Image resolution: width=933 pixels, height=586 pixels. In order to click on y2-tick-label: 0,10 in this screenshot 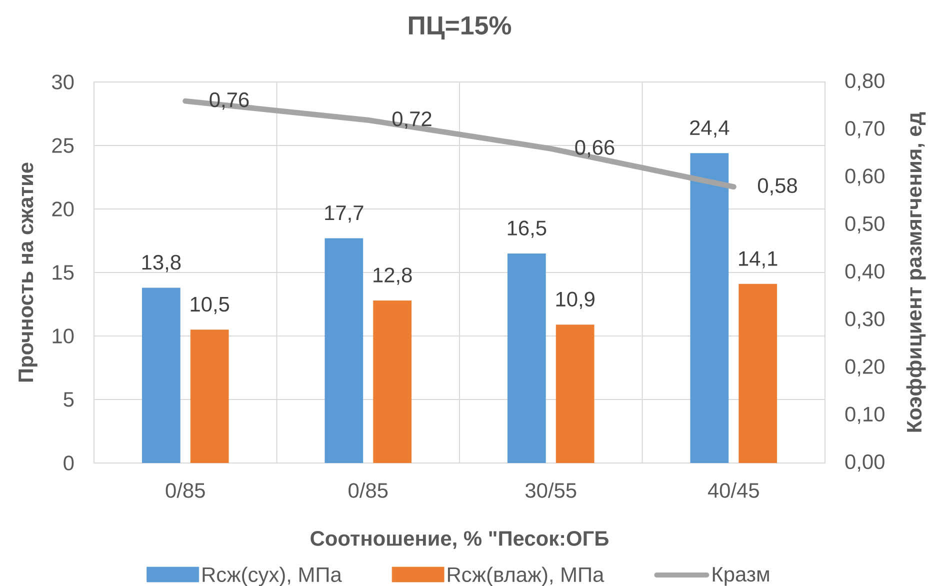, I will do `click(864, 415)`.